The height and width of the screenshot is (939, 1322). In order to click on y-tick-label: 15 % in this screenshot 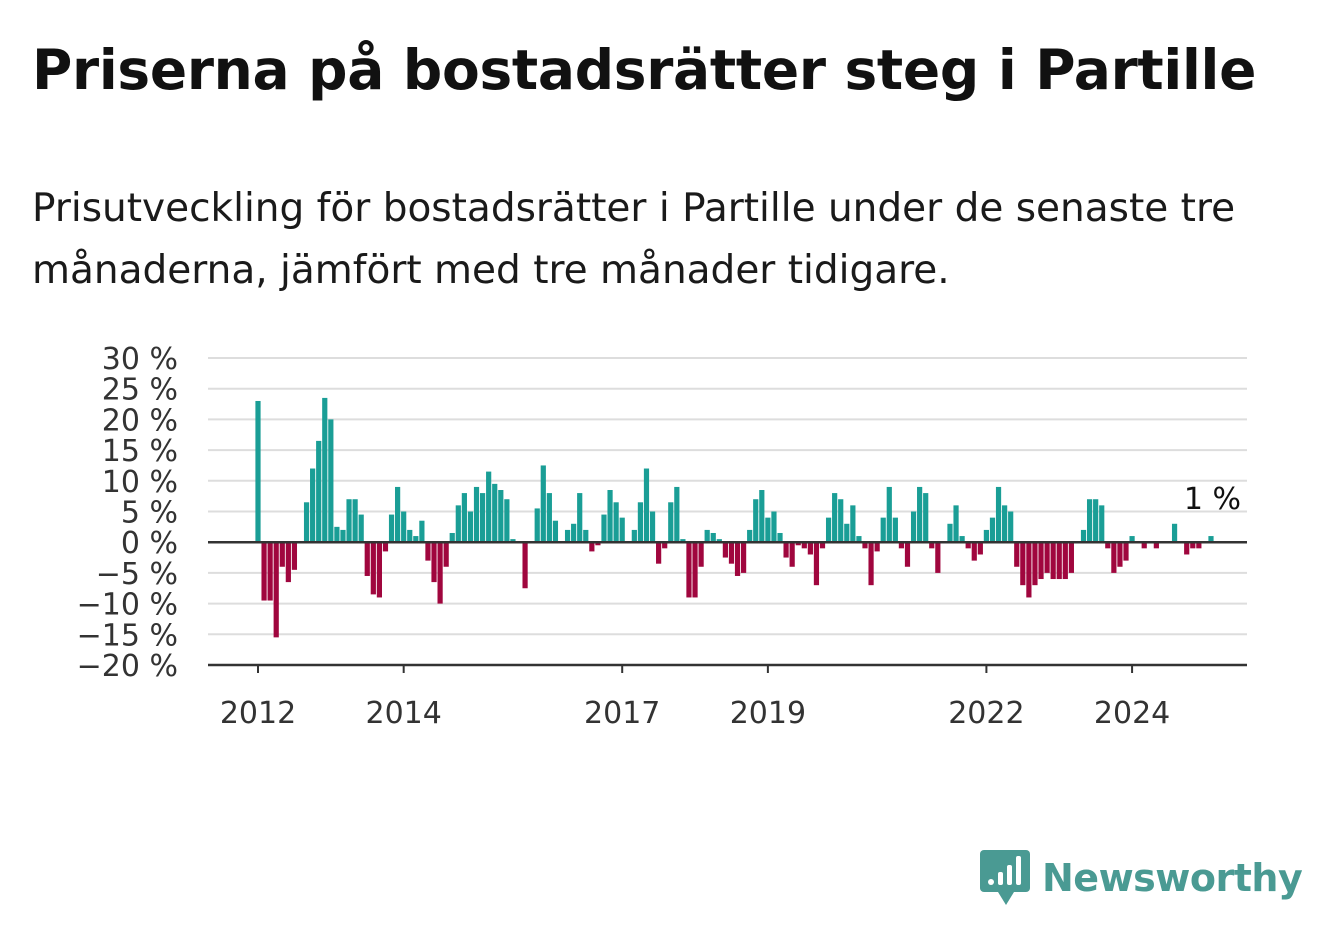, I will do `click(140, 451)`.